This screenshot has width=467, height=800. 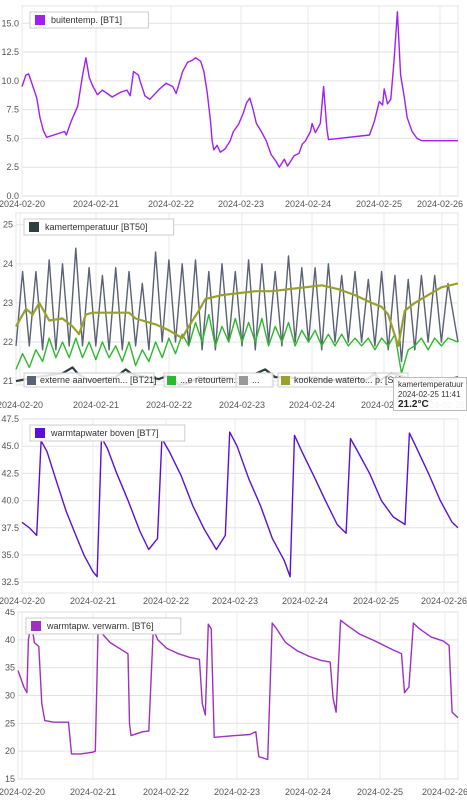 What do you see at coordinates (10, 81) in the screenshot?
I see `y-tick-label: 10.0` at bounding box center [10, 81].